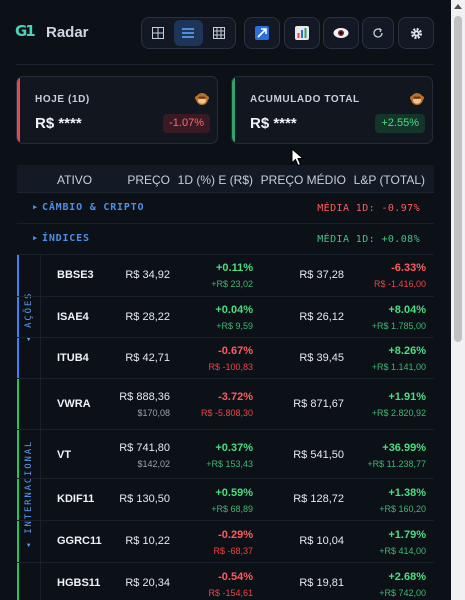  I want to click on change-badge: +2.55%, so click(400, 123).